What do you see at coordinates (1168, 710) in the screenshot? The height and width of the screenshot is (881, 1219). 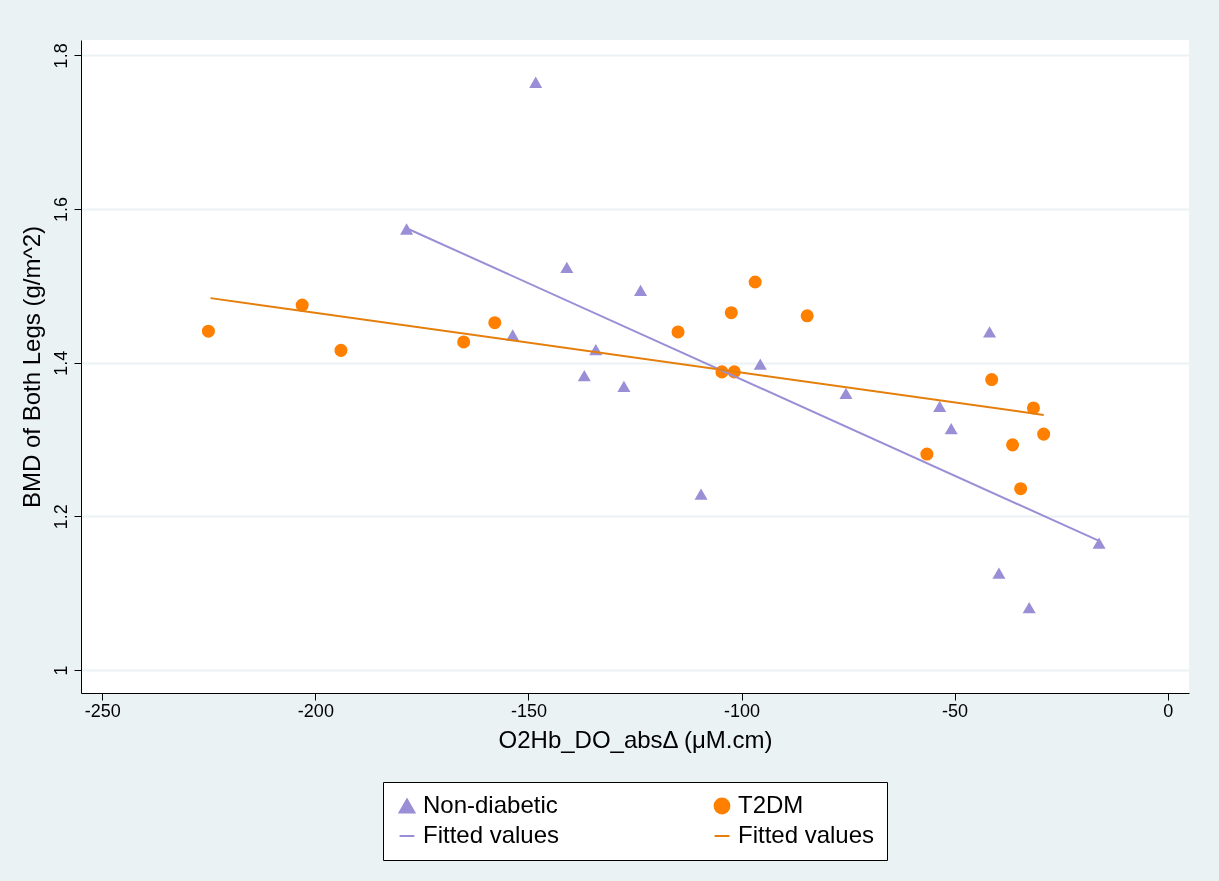 I see `x-tick-label: 0` at bounding box center [1168, 710].